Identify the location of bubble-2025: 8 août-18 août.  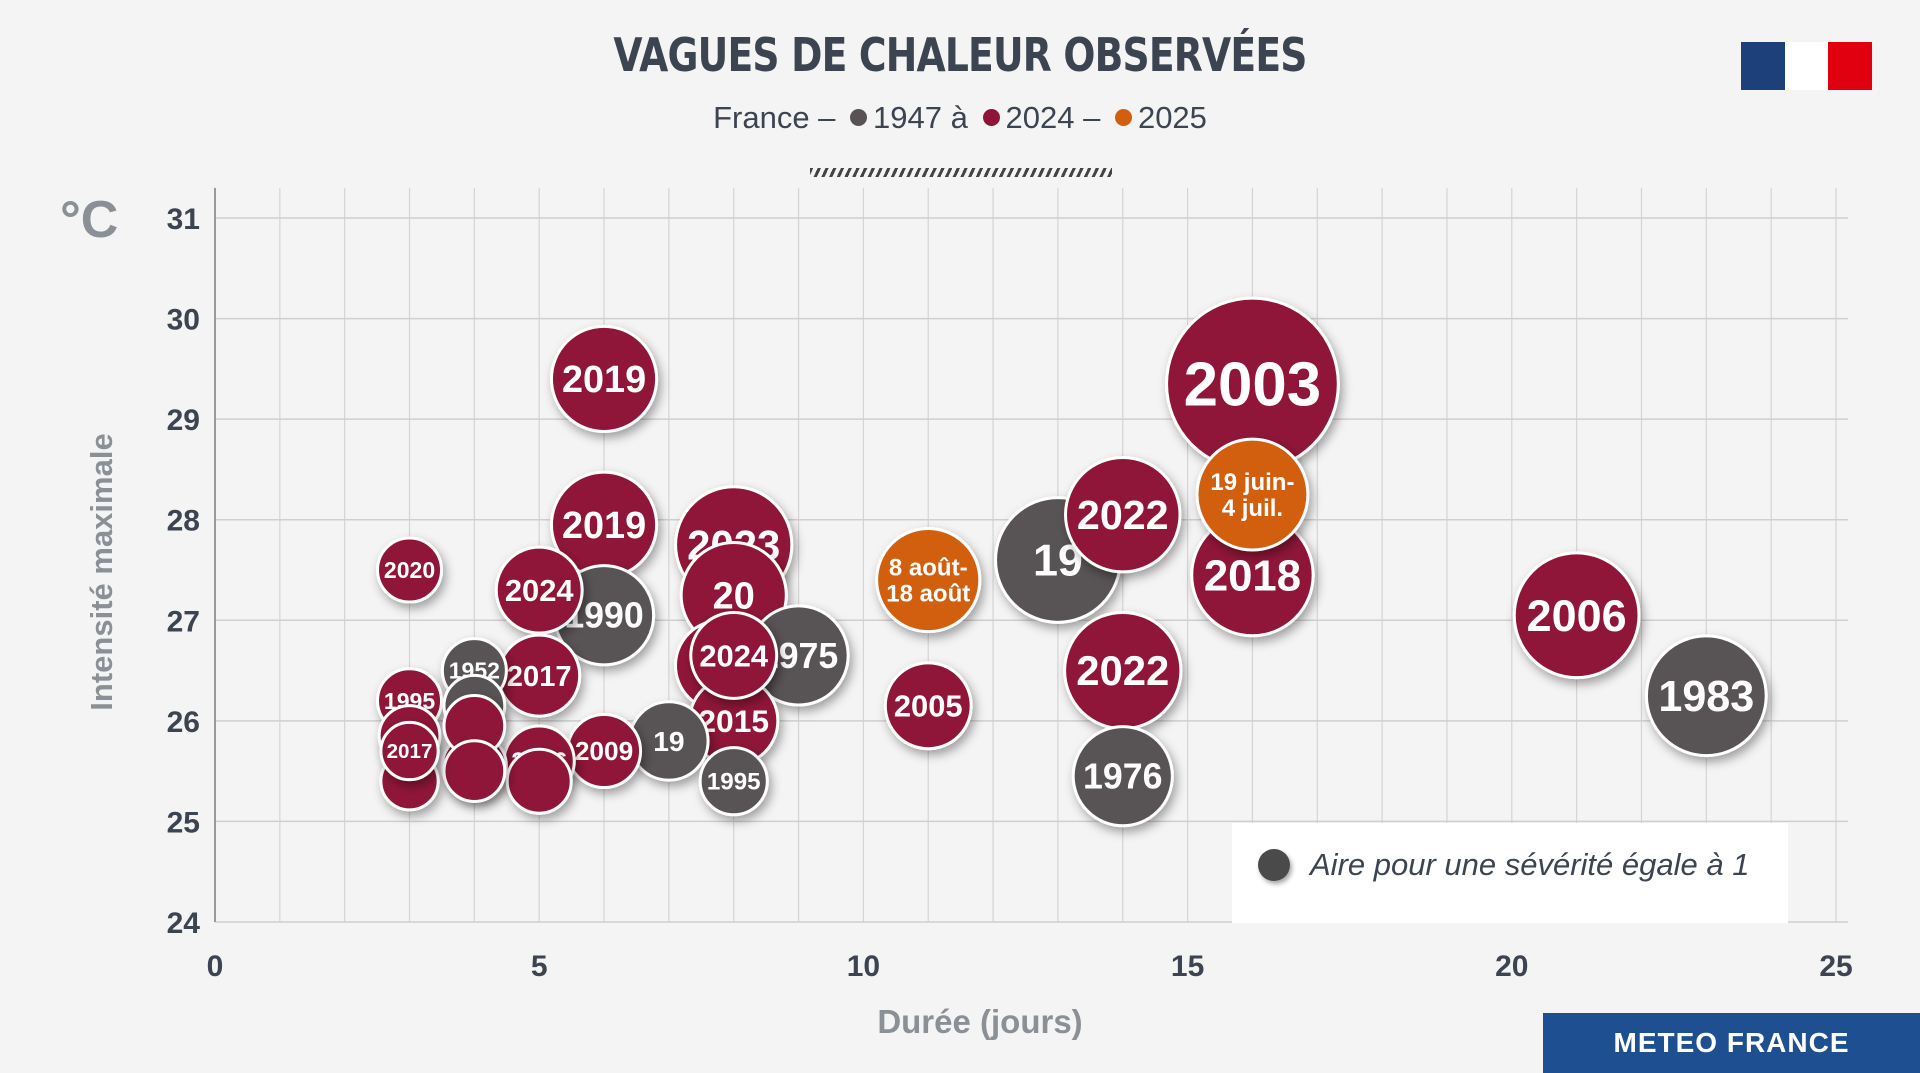
(928, 580).